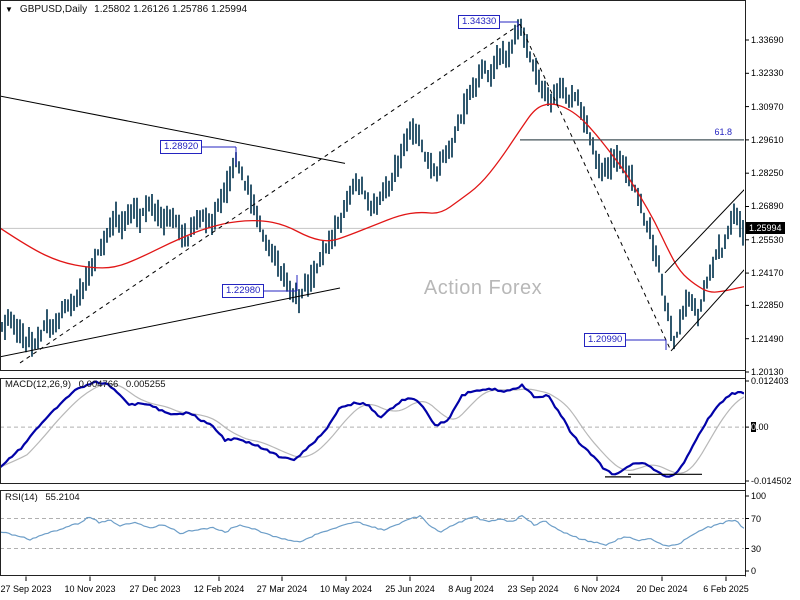 Image resolution: width=800 pixels, height=600 pixels. What do you see at coordinates (767, 106) in the screenshot?
I see `y-axis-label: 1.30970` at bounding box center [767, 106].